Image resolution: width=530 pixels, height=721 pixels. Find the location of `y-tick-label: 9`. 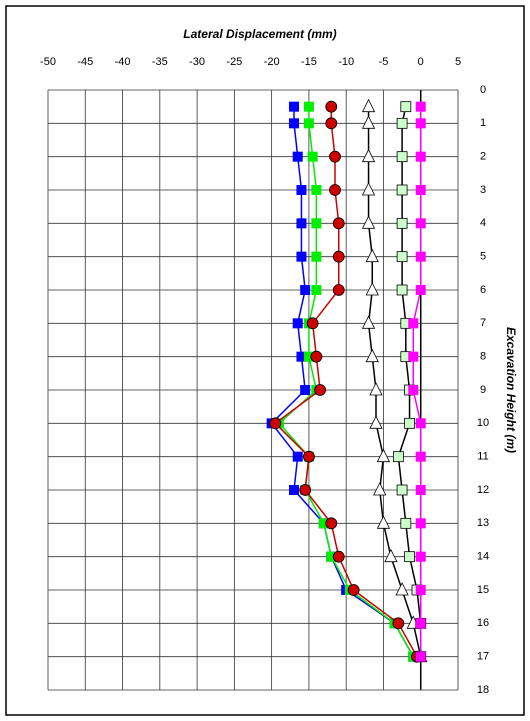

y-tick-label: 9 is located at coordinates (483, 390).